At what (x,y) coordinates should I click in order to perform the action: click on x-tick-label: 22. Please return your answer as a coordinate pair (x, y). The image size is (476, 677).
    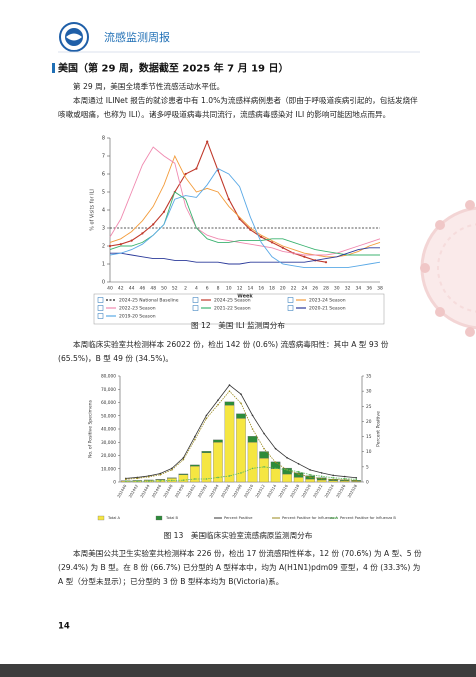
    Looking at the image, I should click on (294, 289).